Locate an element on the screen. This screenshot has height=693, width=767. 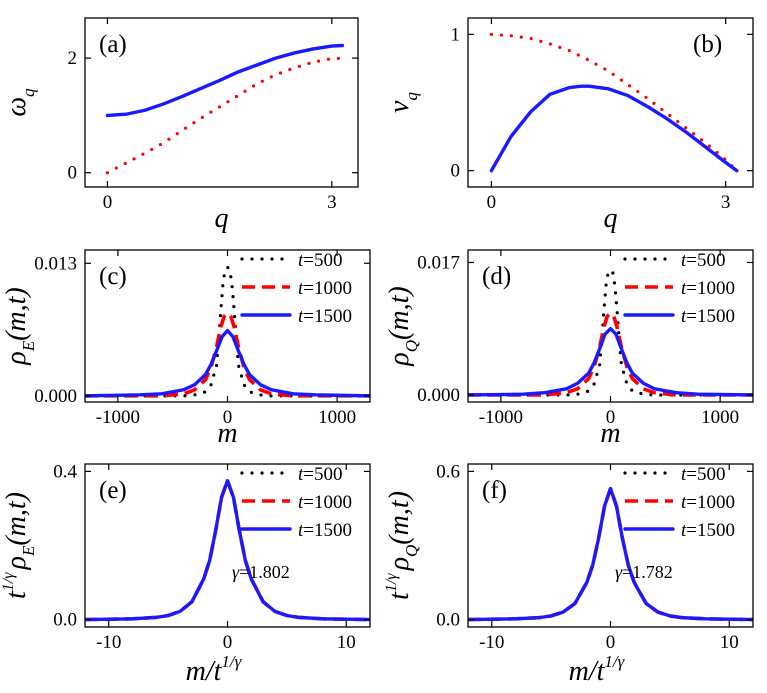
series-t500 is located at coordinates (227, 331).